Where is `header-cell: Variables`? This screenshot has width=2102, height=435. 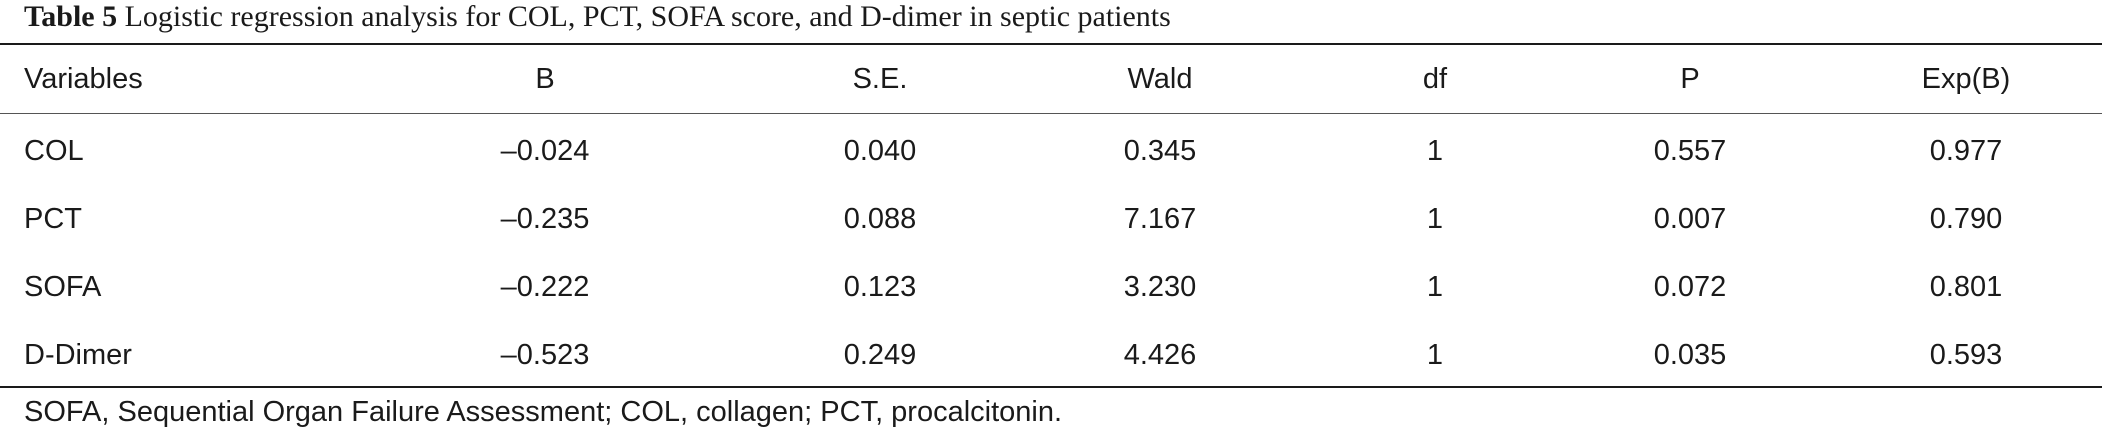
header-cell: Variables is located at coordinates (83, 78).